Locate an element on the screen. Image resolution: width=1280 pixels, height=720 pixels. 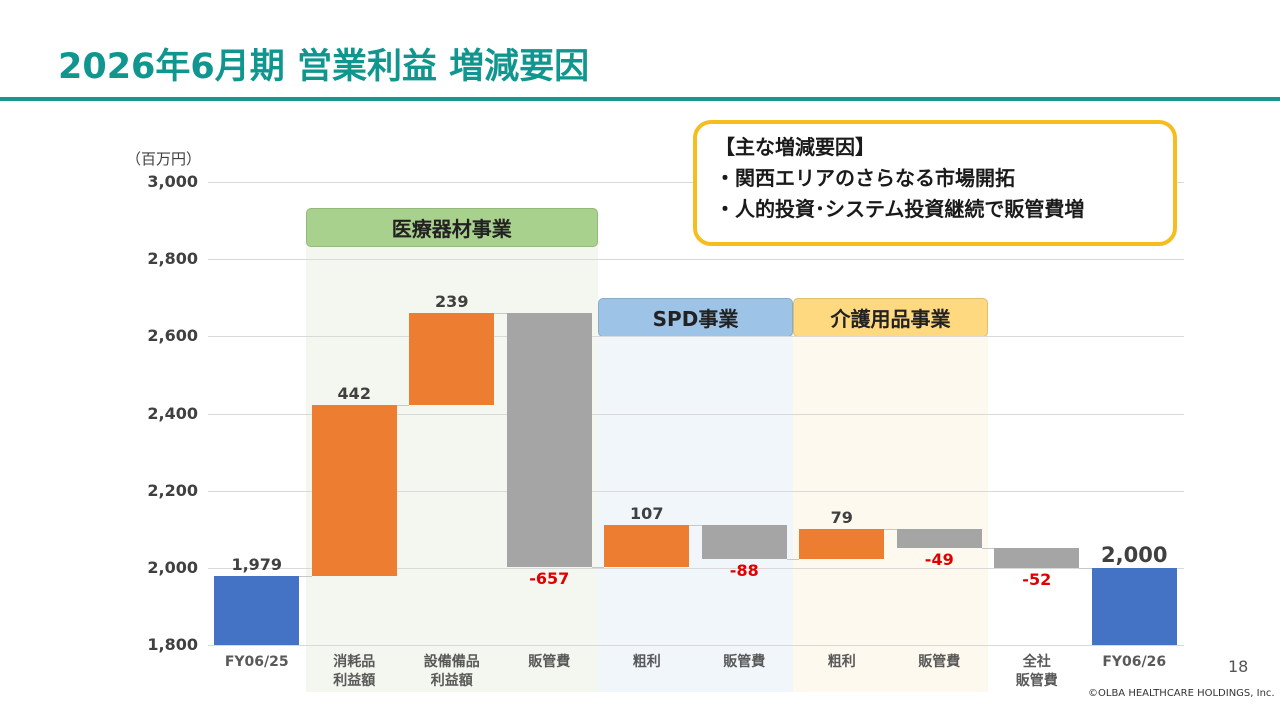
data-label: -52 is located at coordinates (1037, 579).